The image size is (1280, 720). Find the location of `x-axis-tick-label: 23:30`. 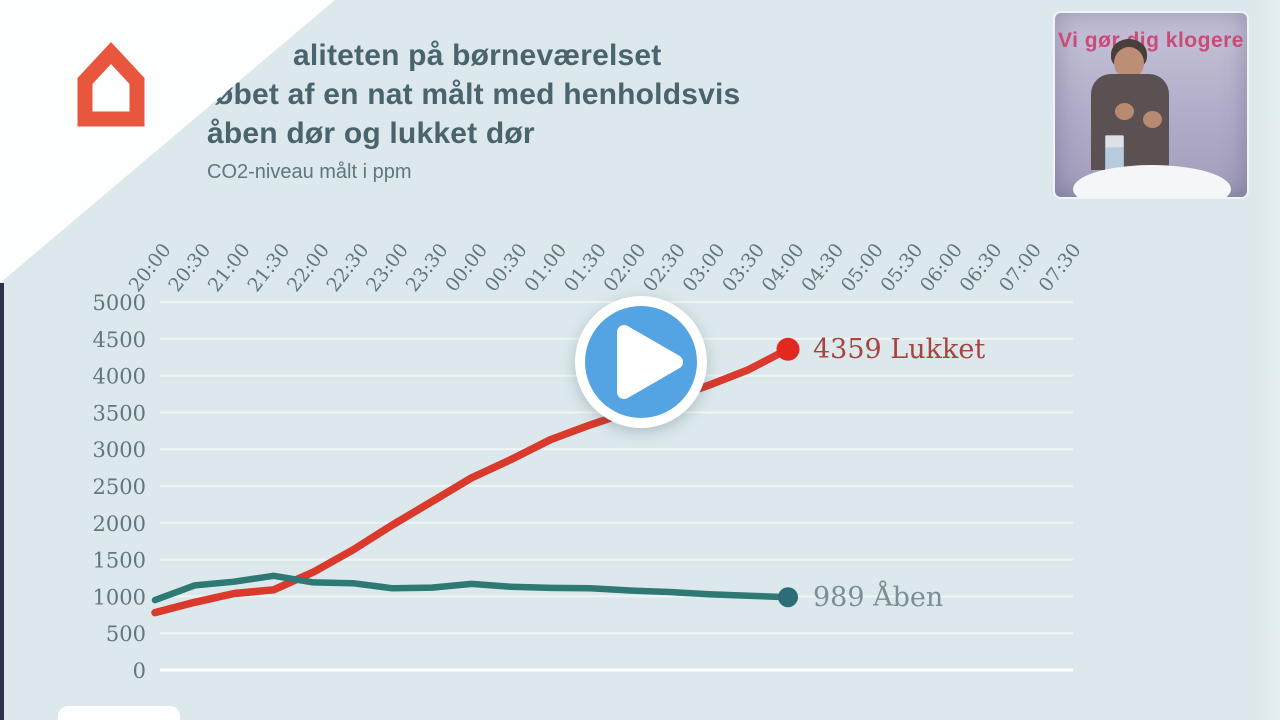

x-axis-tick-label: 23:30 is located at coordinates (427, 267).